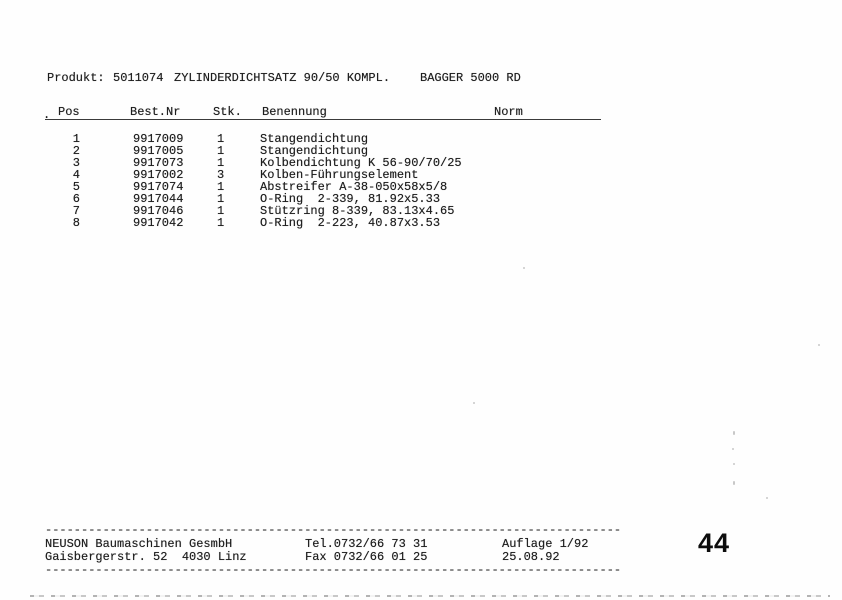  I want to click on table-row: 7 9917046 1 Stützring 8-339, 83.13x4.65, so click(421, 211).